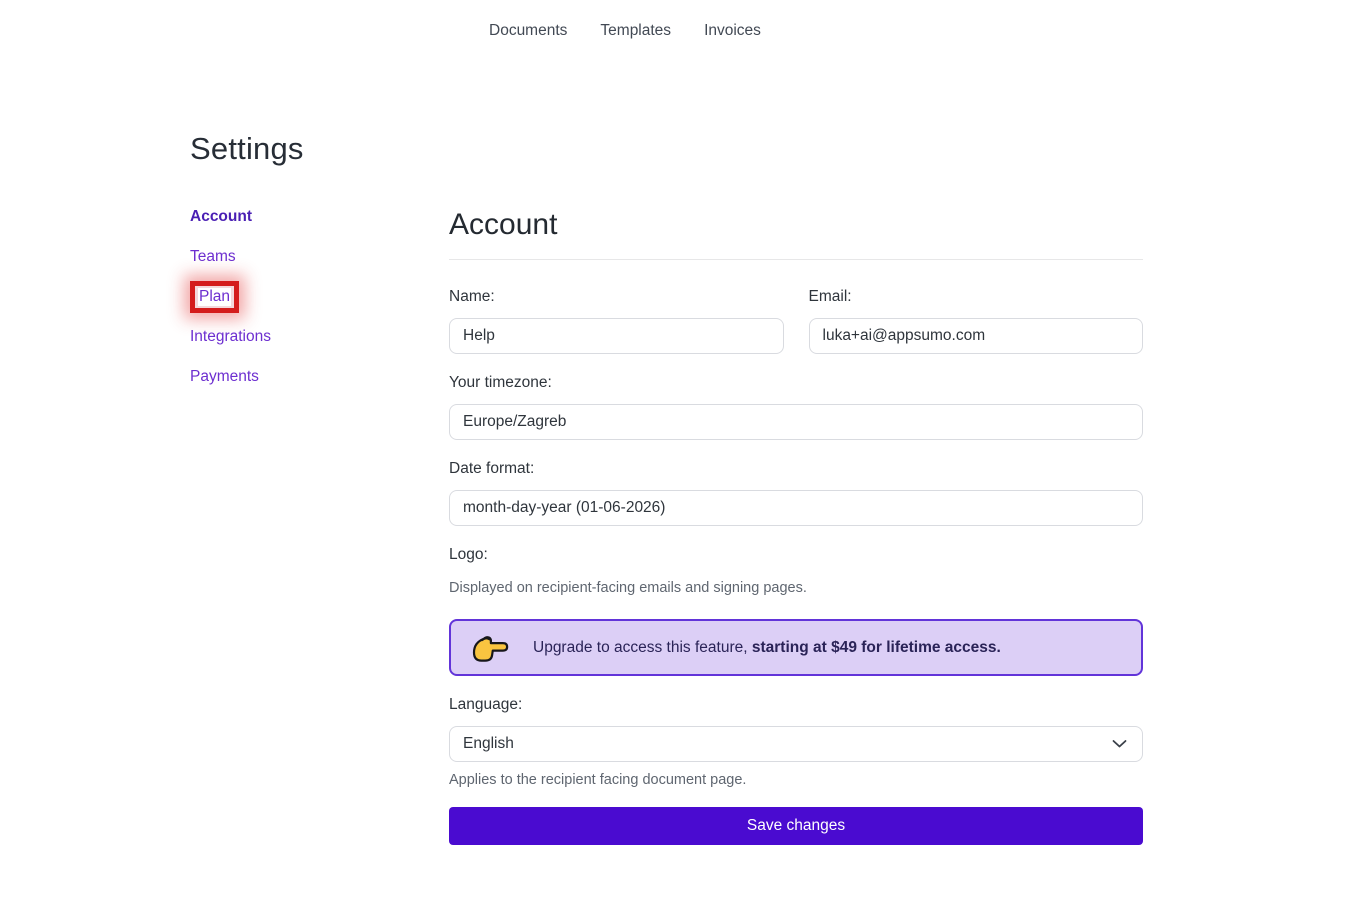  Describe the element at coordinates (486, 704) in the screenshot. I see `language-label: Language:` at that location.